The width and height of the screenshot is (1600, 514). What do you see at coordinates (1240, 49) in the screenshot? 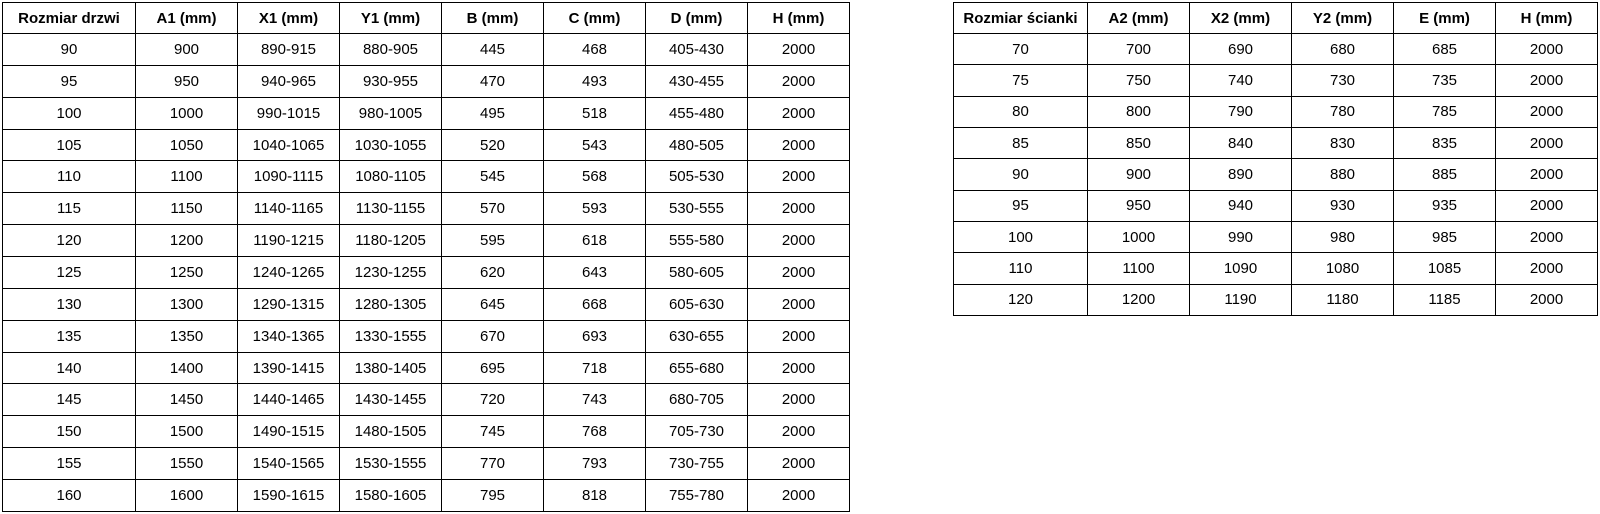
I see `table-cell: 690` at bounding box center [1240, 49].